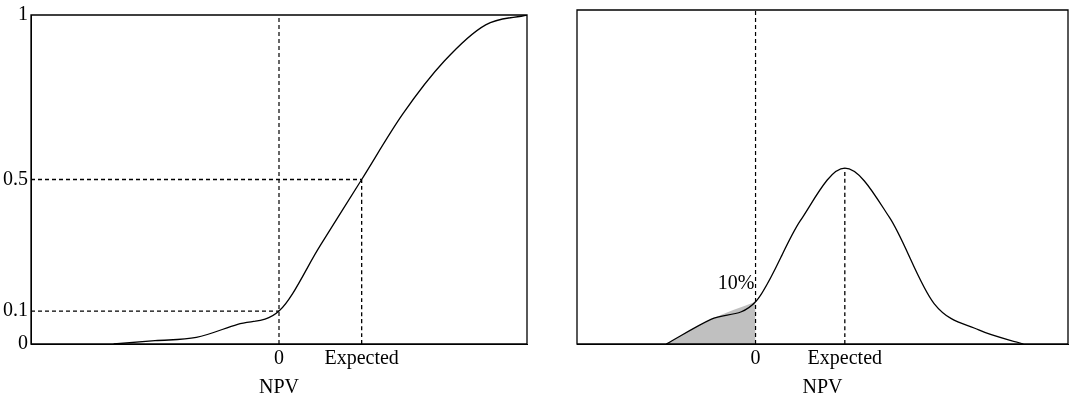  What do you see at coordinates (15, 309) in the screenshot?
I see `y-tick-label: 0.1` at bounding box center [15, 309].